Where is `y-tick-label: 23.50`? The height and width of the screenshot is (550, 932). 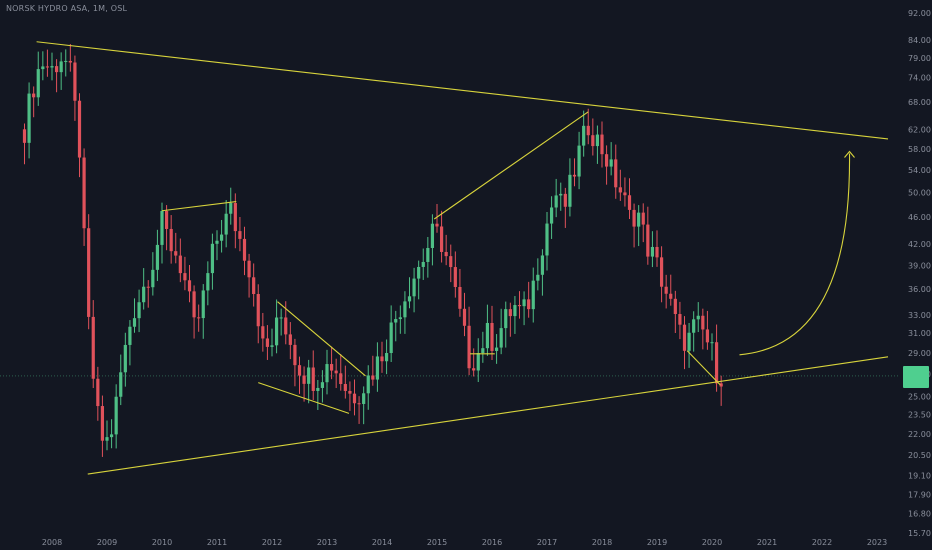 y-tick-label: 23.50 is located at coordinates (919, 415).